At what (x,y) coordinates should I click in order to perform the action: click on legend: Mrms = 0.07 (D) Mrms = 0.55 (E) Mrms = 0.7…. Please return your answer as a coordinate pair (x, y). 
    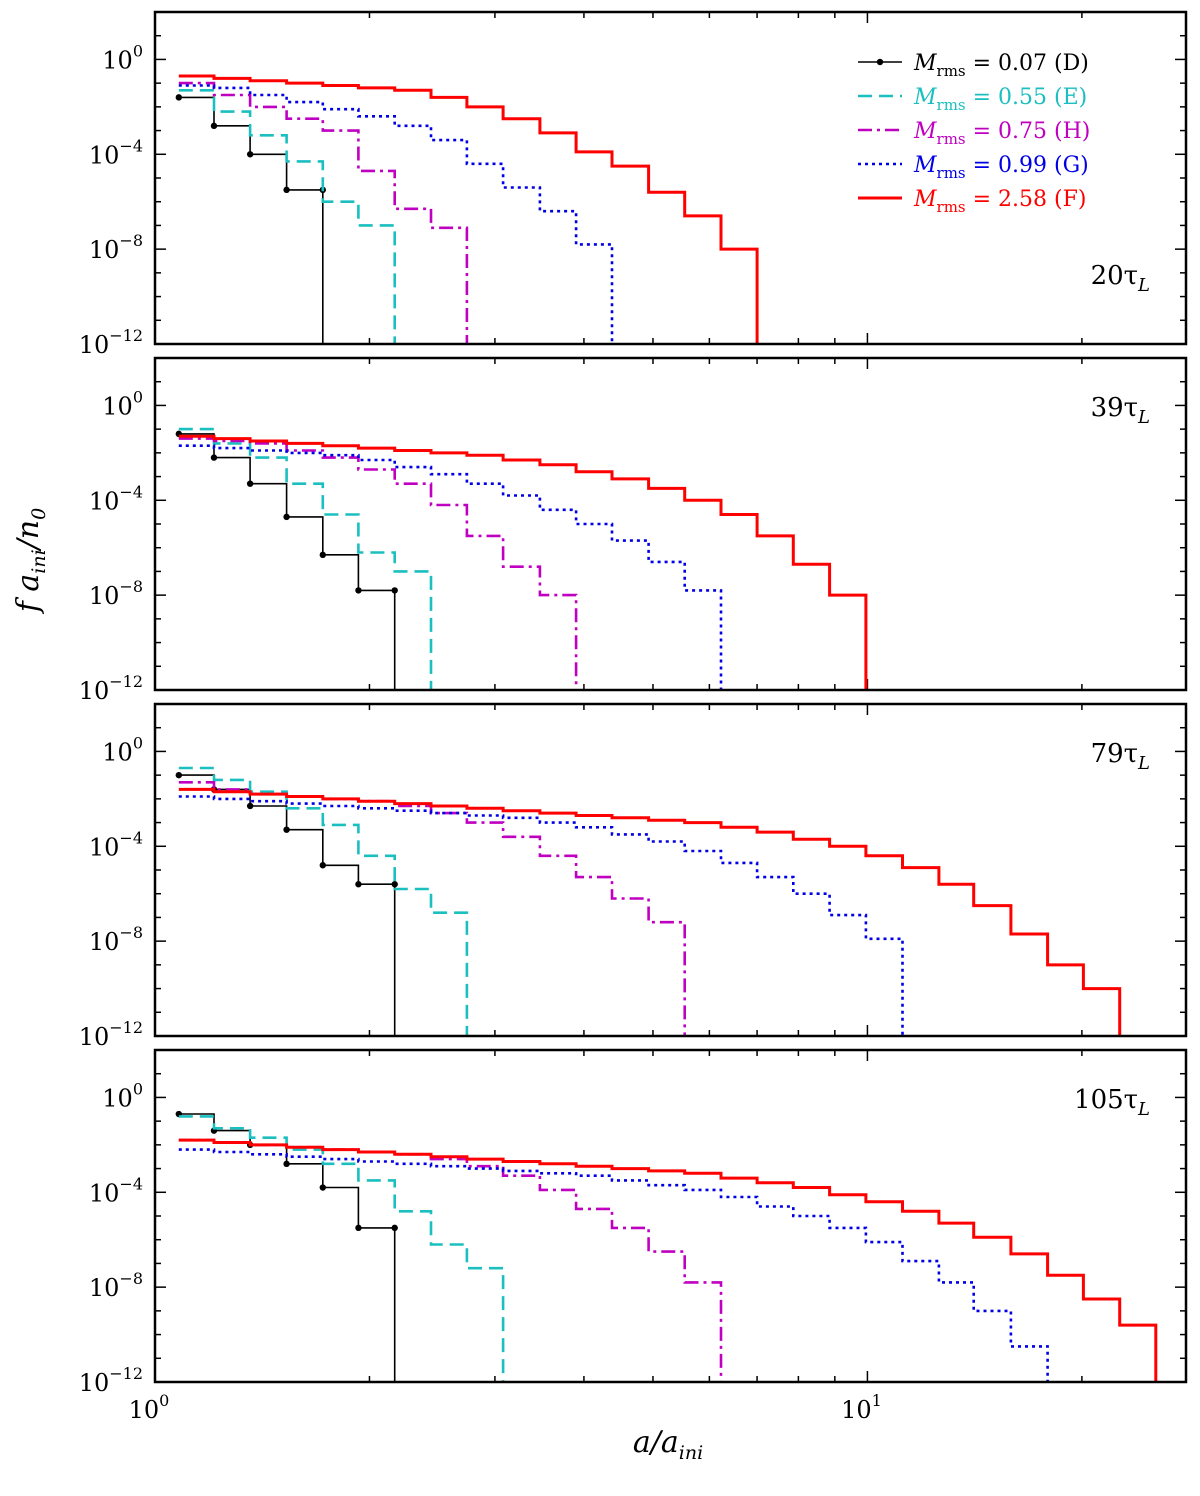
    Looking at the image, I should click on (974, 133).